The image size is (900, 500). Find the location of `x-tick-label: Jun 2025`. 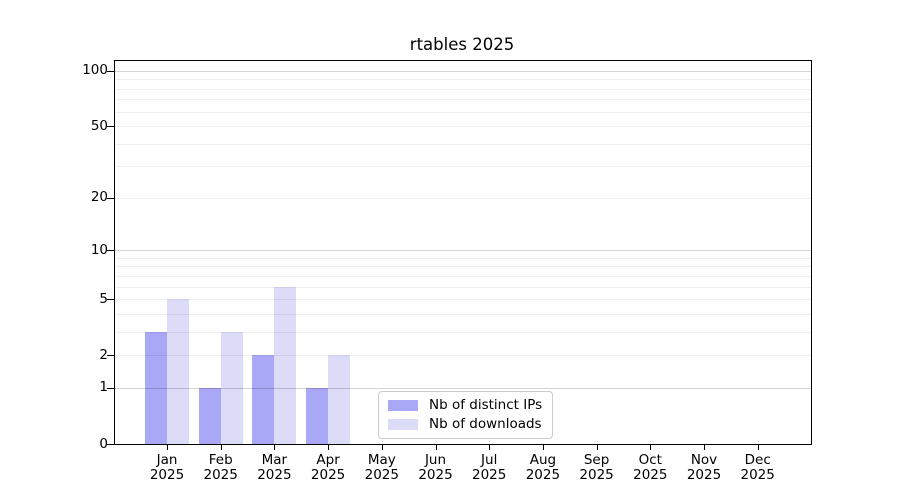

x-tick-label: Jun 2025 is located at coordinates (435, 467).